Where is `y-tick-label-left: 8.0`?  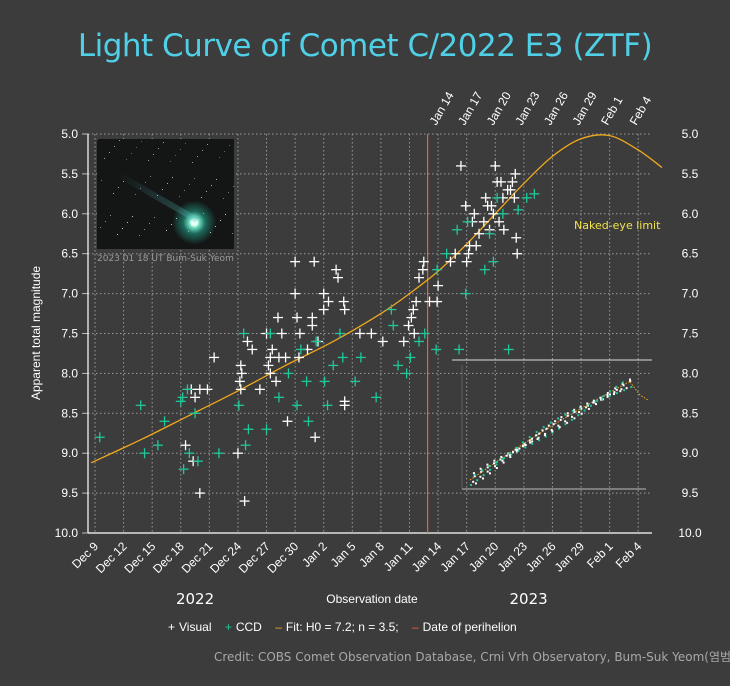
y-tick-label-left: 8.0 is located at coordinates (69, 373).